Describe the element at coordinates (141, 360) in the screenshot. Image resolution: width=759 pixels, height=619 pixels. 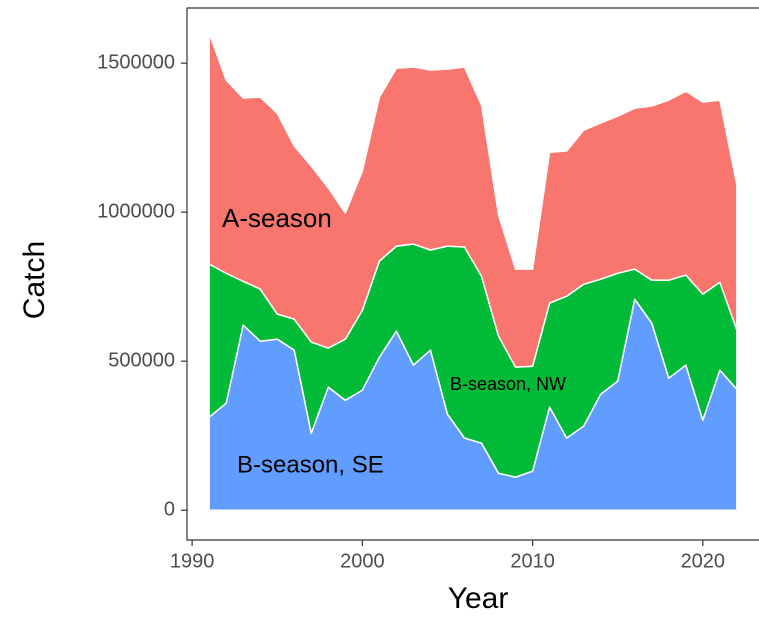
I see `y-tick-label: 500000` at that location.